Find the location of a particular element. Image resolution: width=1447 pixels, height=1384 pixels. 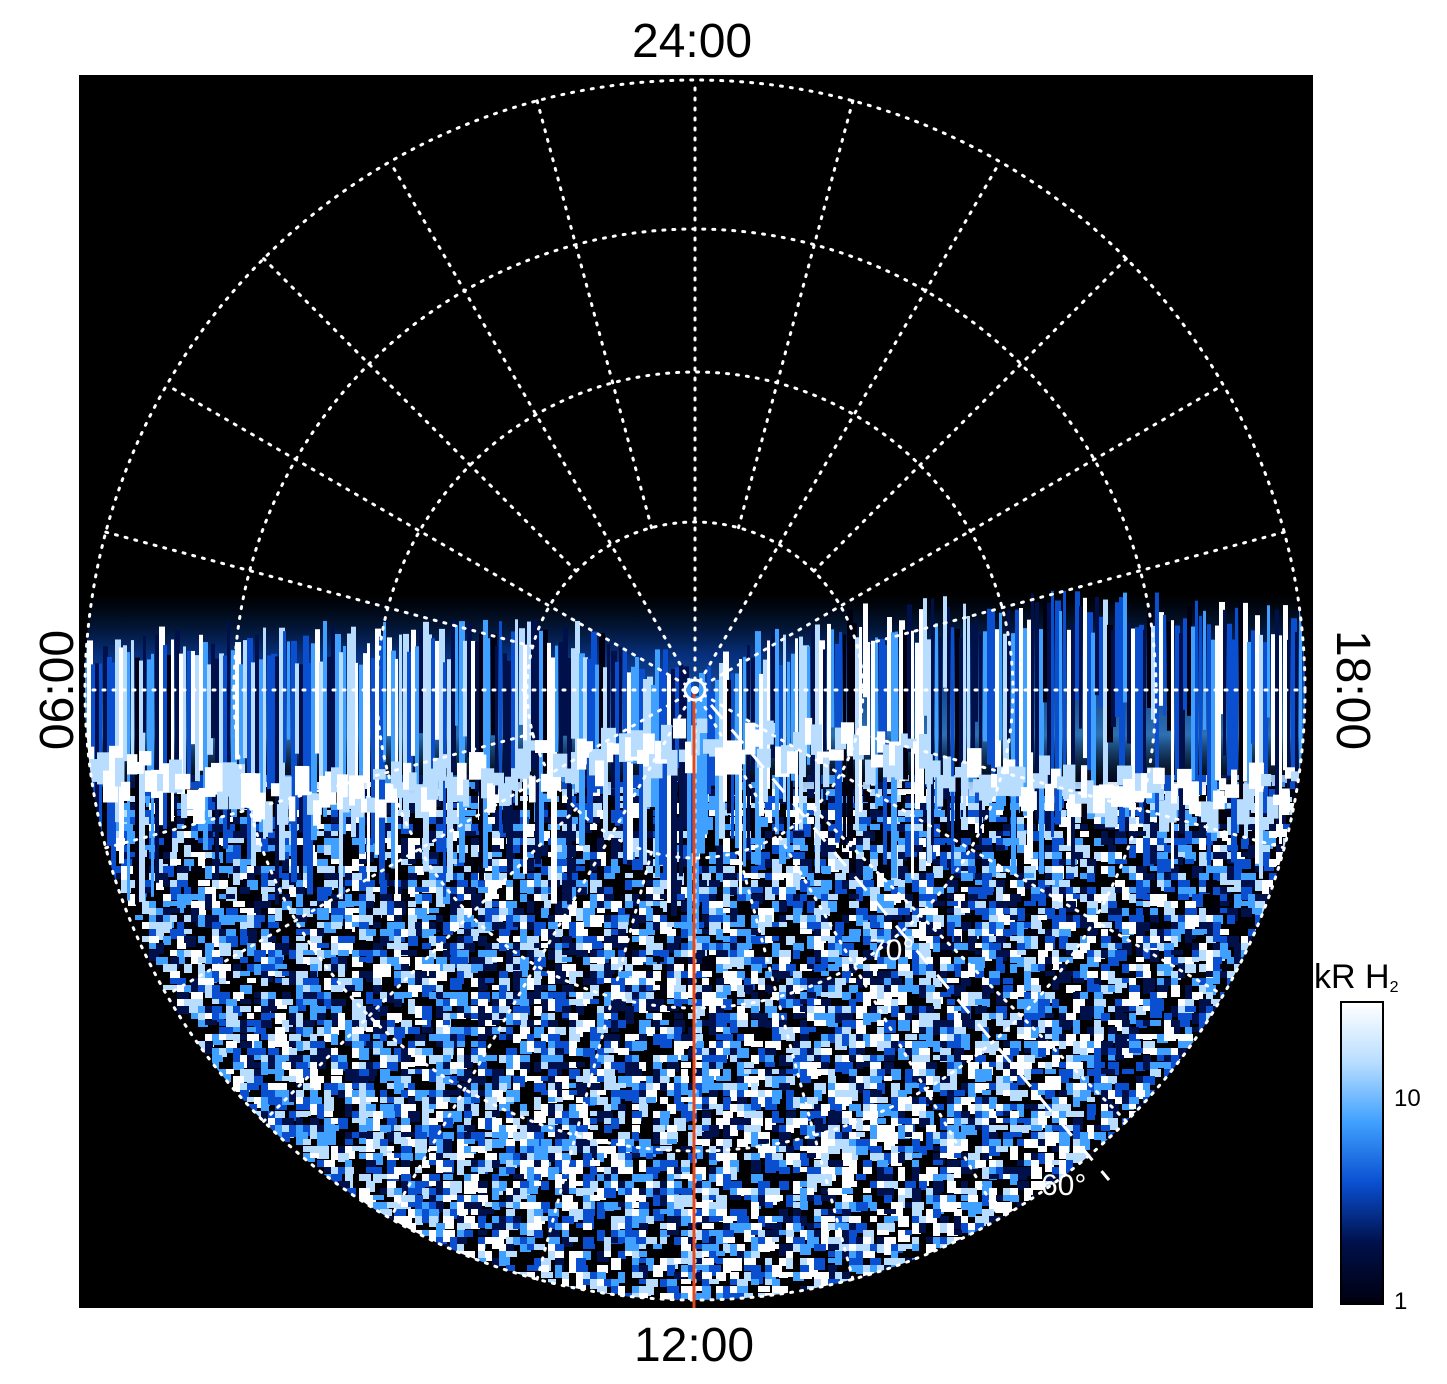

latitude-label-60: 60° is located at coordinates (1063, 1185).